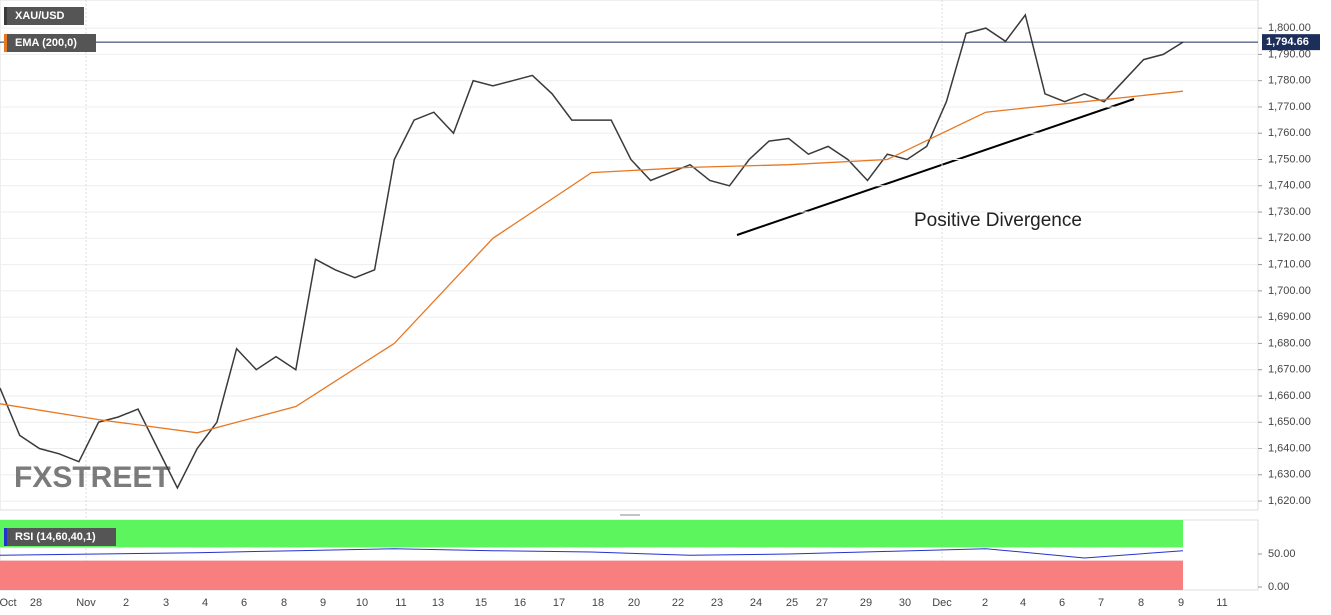  What do you see at coordinates (598, 603) in the screenshot?
I see `x-tick-label: 18` at bounding box center [598, 603].